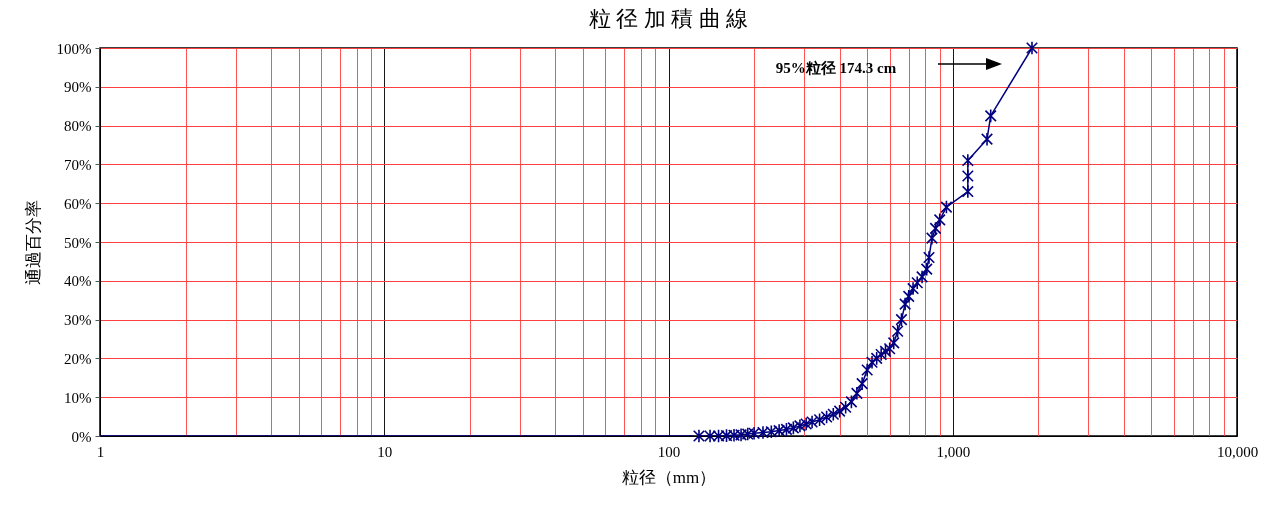  I want to click on x-tick-label: 10, so click(385, 451).